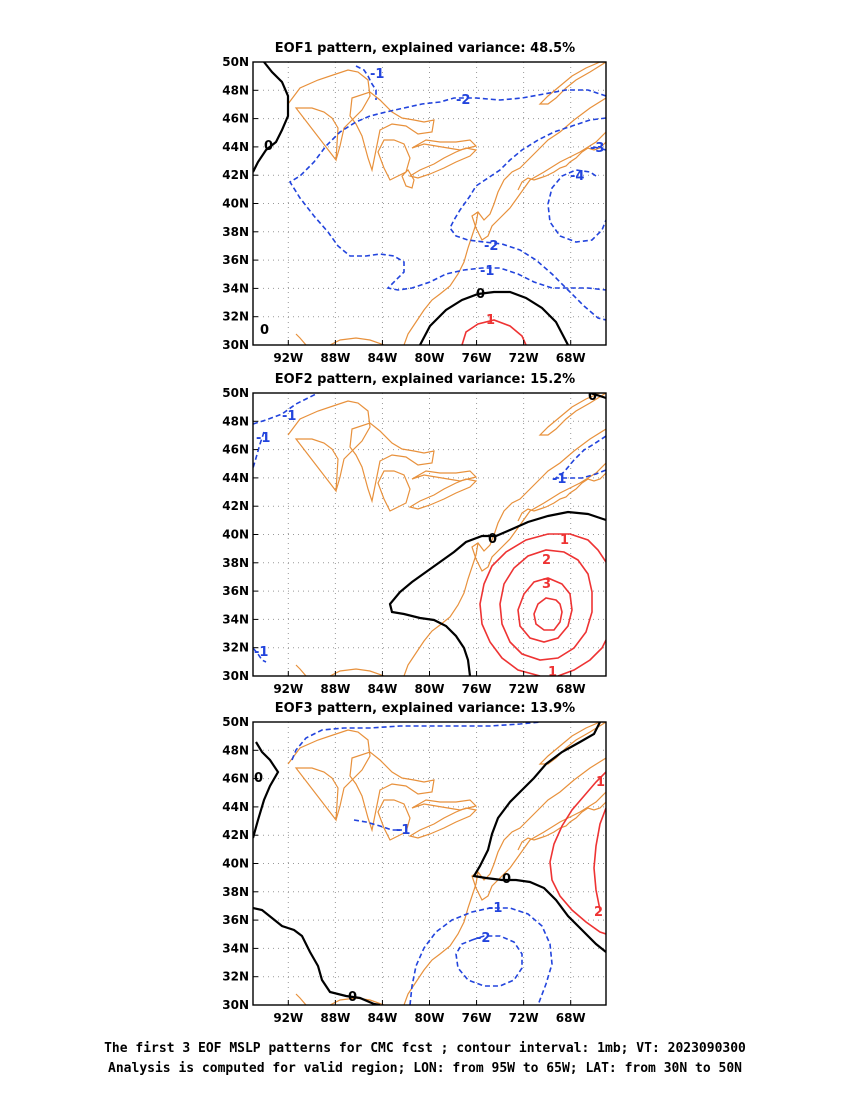 The height and width of the screenshot is (1100, 850). What do you see at coordinates (425, 379) in the screenshot?
I see `panel-title: EOF2 pattern, explained variance: 15.2%` at bounding box center [425, 379].